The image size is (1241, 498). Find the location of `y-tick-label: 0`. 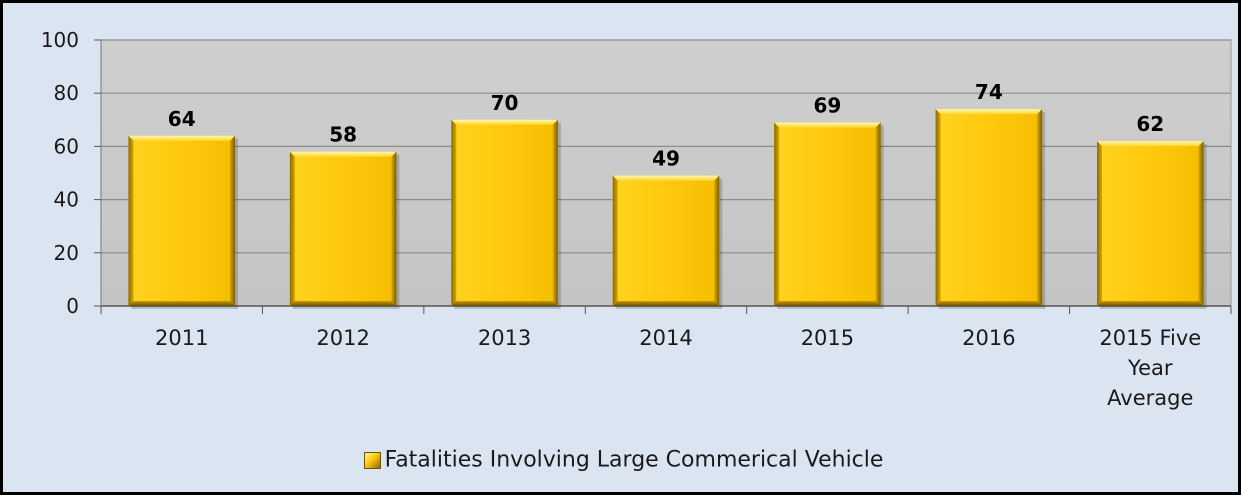

y-tick-label: 0 is located at coordinates (72, 306).